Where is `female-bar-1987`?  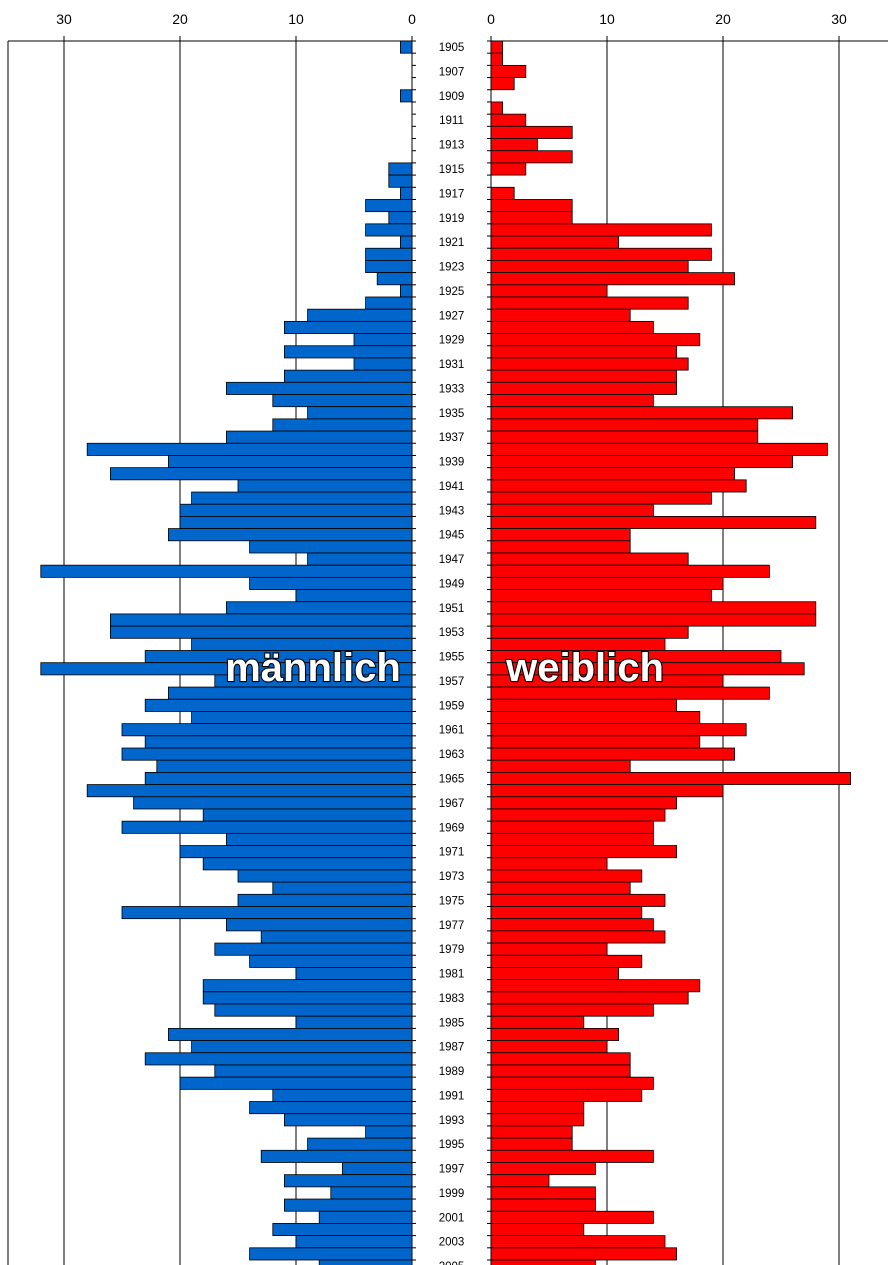
female-bar-1987 is located at coordinates (549, 1047).